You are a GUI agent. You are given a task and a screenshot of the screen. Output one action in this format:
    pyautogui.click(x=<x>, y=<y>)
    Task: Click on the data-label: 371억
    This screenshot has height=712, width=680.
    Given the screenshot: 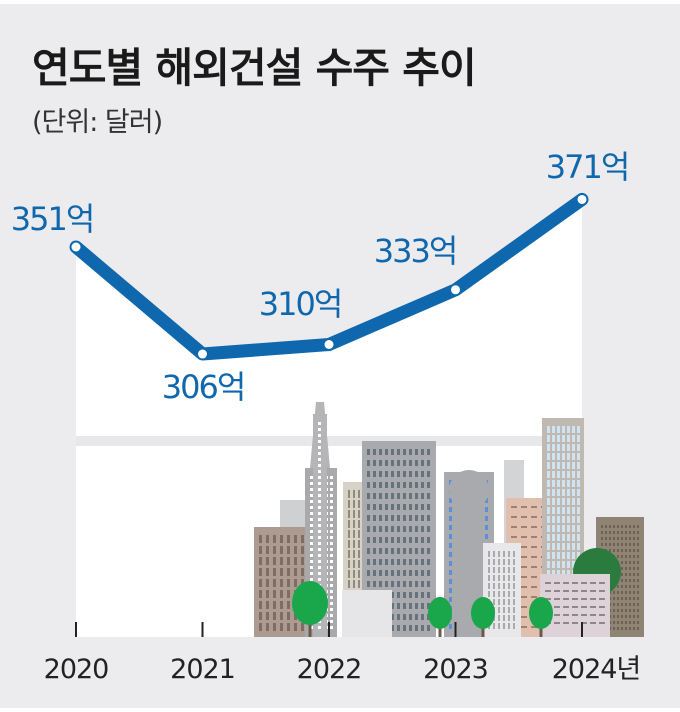 What is the action you would take?
    pyautogui.click(x=587, y=167)
    